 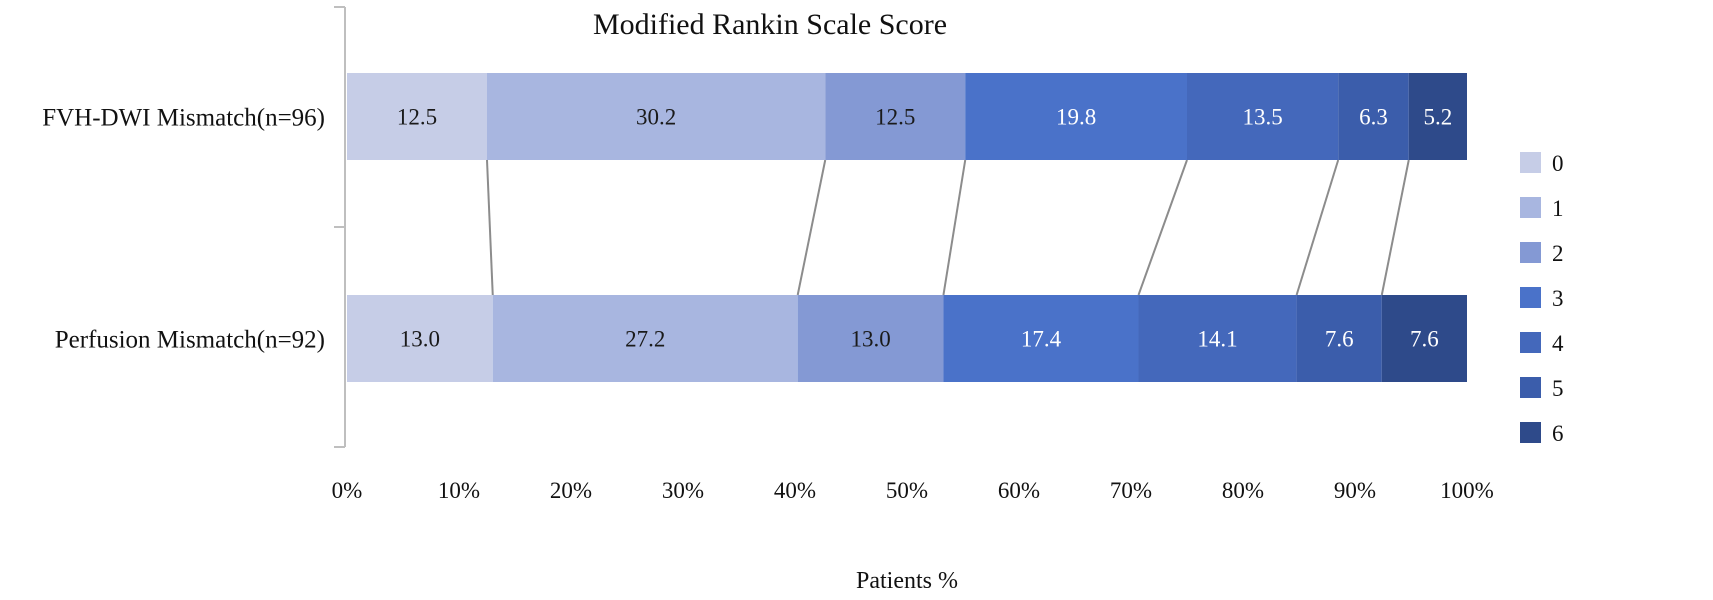 I want to click on x-tick-label-2: 20%, so click(x=571, y=490).